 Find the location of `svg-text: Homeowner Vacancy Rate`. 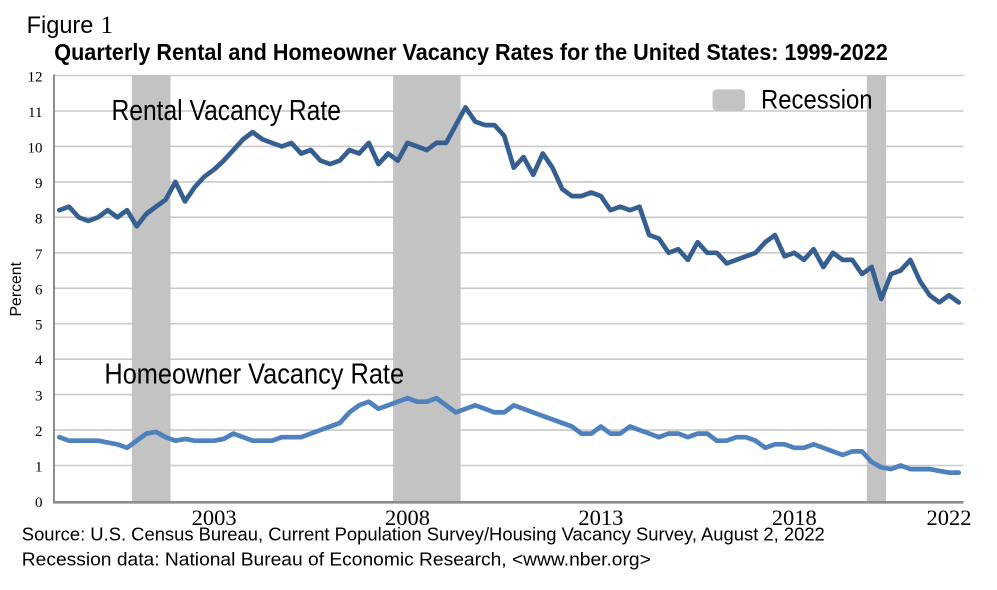

svg-text: Homeowner Vacancy Rate is located at coordinates (254, 375).